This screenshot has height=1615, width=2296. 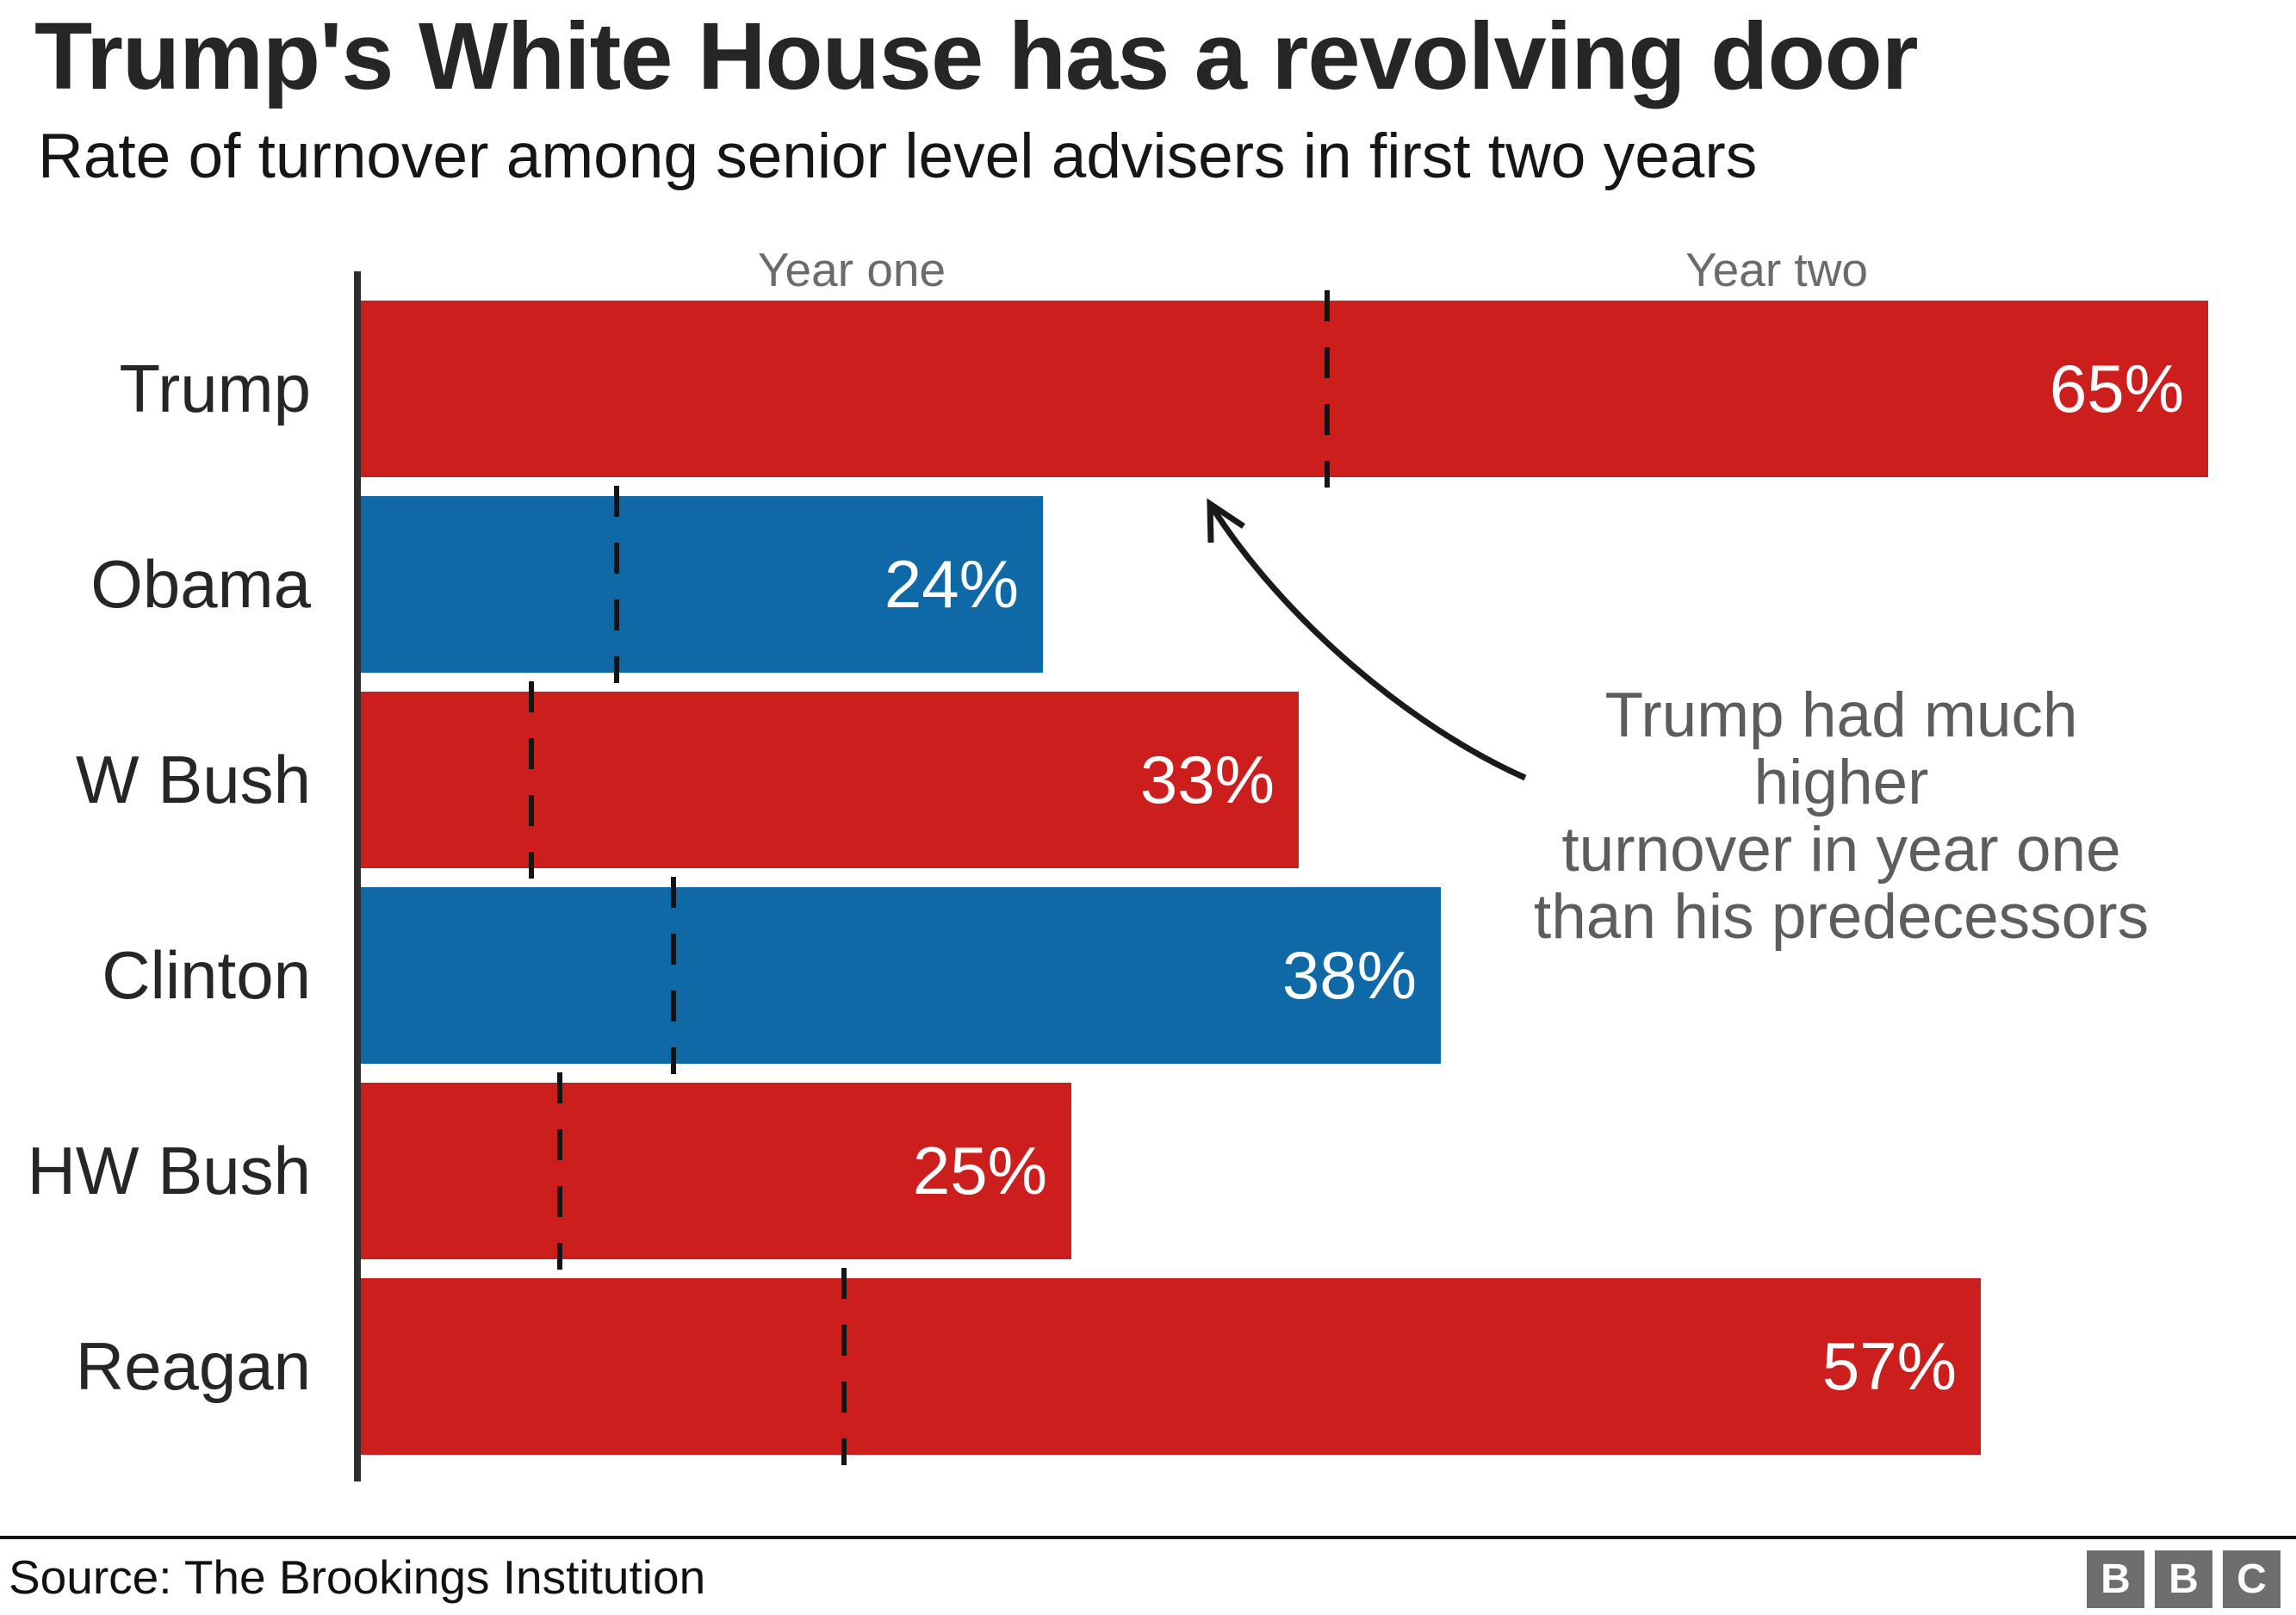 What do you see at coordinates (357, 876) in the screenshot?
I see `y-axis-line` at bounding box center [357, 876].